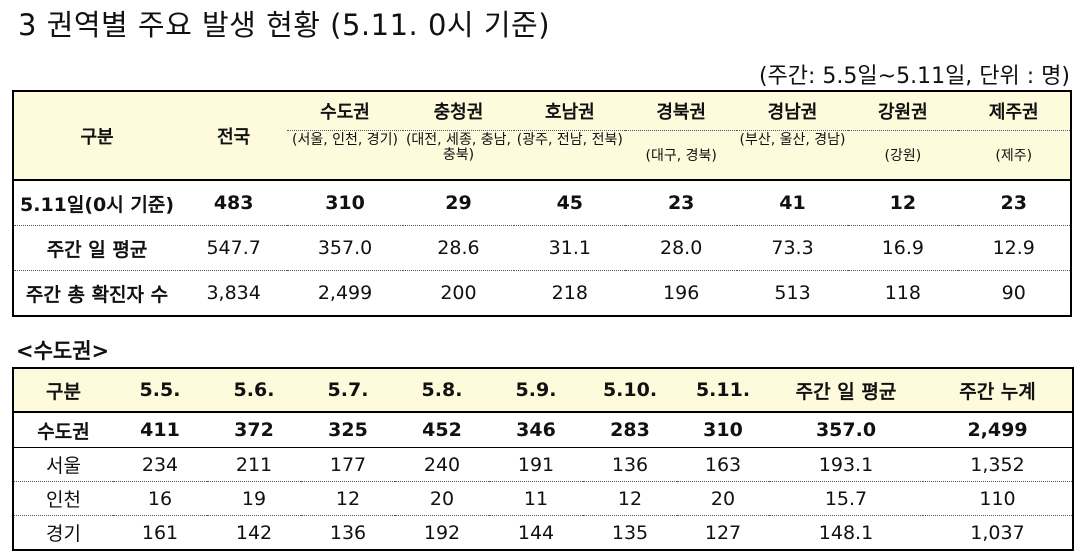 This screenshot has width=1080, height=552. I want to click on cell-value: 325, so click(348, 430).